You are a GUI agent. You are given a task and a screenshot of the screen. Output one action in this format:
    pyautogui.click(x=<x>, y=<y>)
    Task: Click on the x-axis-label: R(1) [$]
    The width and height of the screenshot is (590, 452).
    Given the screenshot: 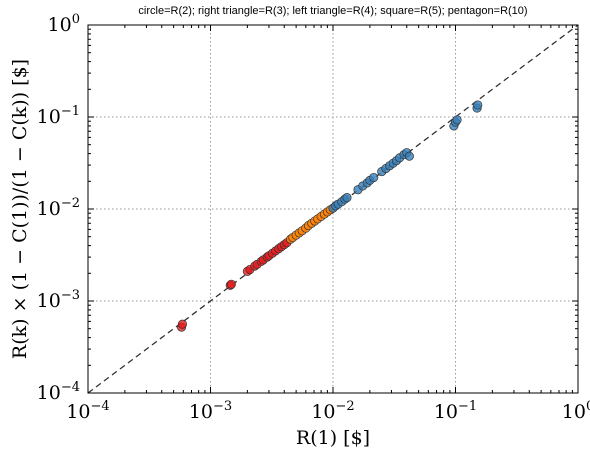 What is the action you would take?
    pyautogui.click(x=333, y=438)
    